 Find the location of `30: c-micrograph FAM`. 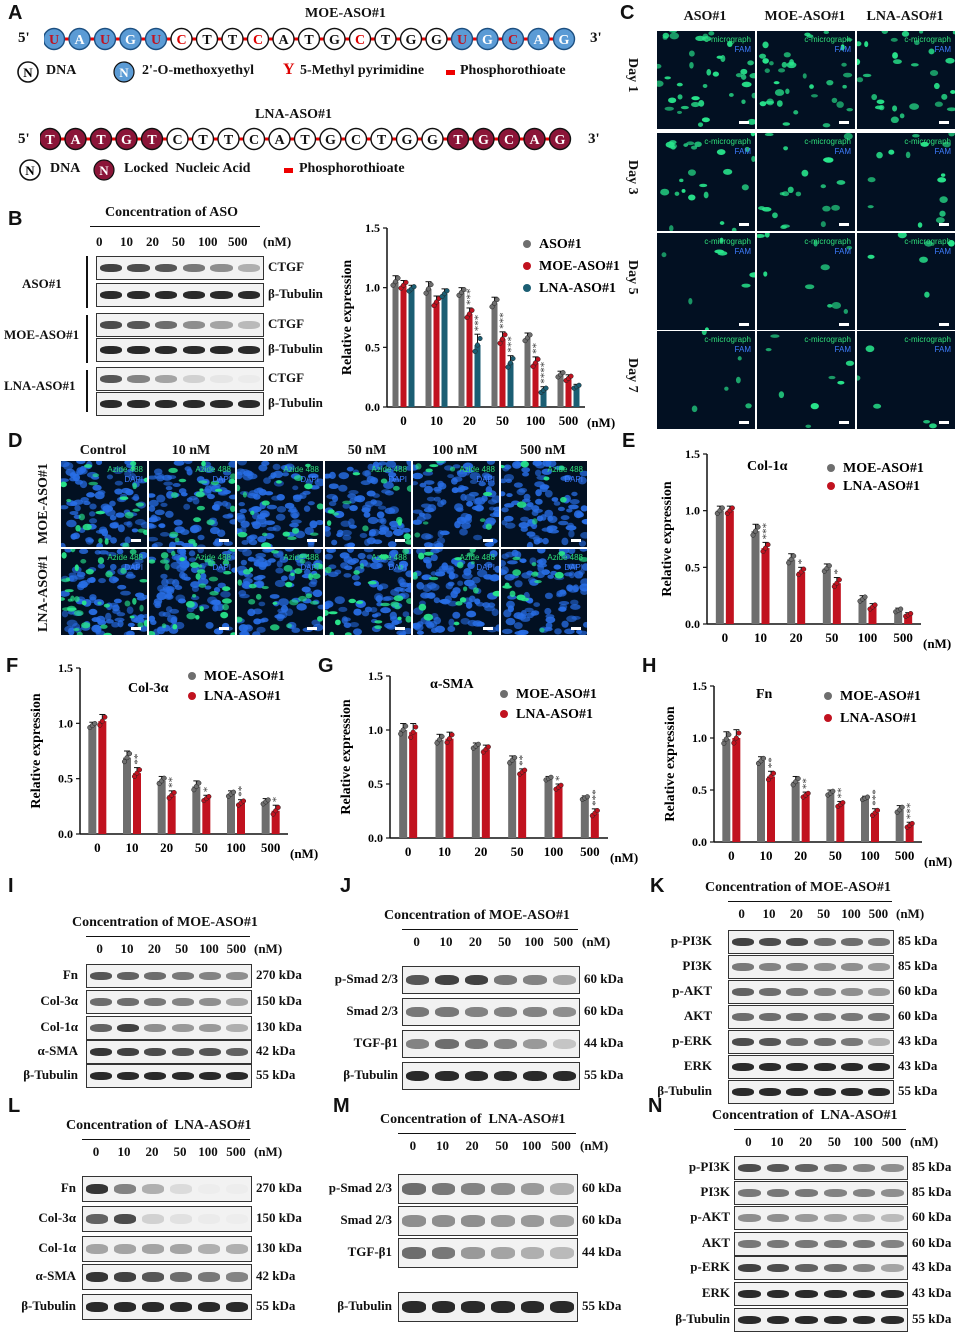

30: c-micrograph FAM is located at coordinates (906, 380).